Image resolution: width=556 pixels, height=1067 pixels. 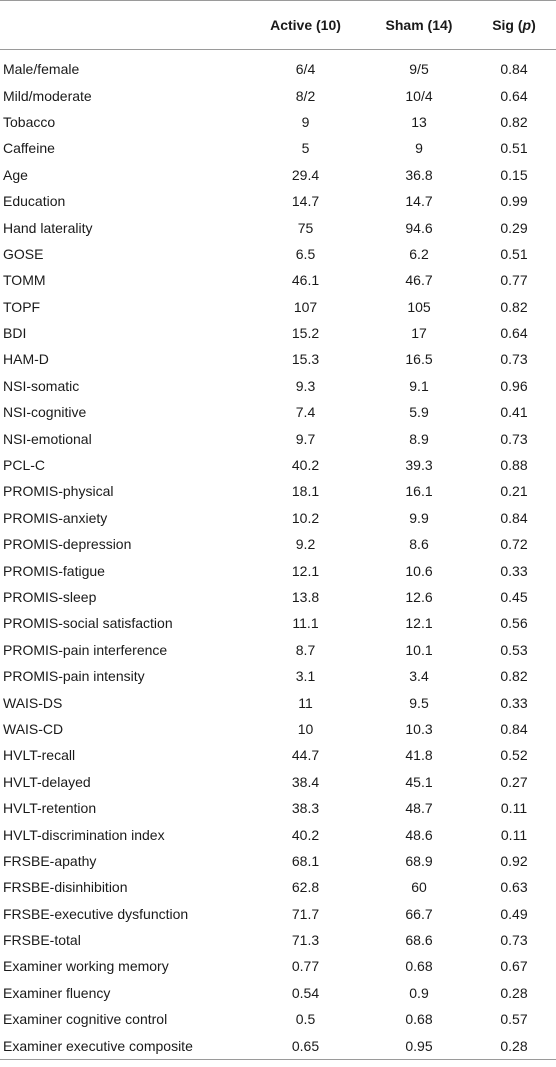 I want to click on table-row: Male/female 6/4 9/5 0.84, so click(x=278, y=66).